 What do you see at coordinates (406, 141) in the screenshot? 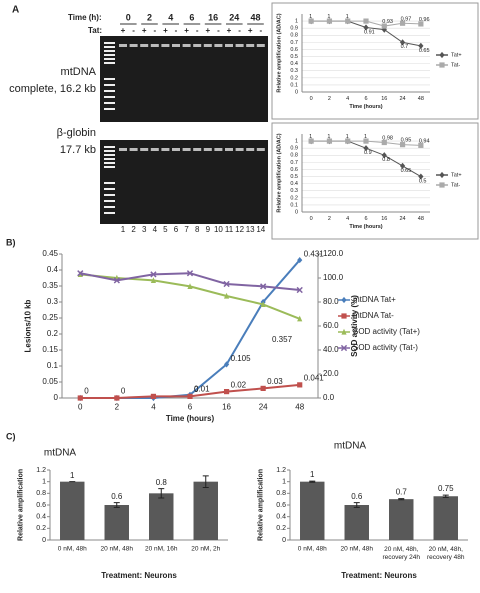
I see `data-label: 0.95` at bounding box center [406, 141].